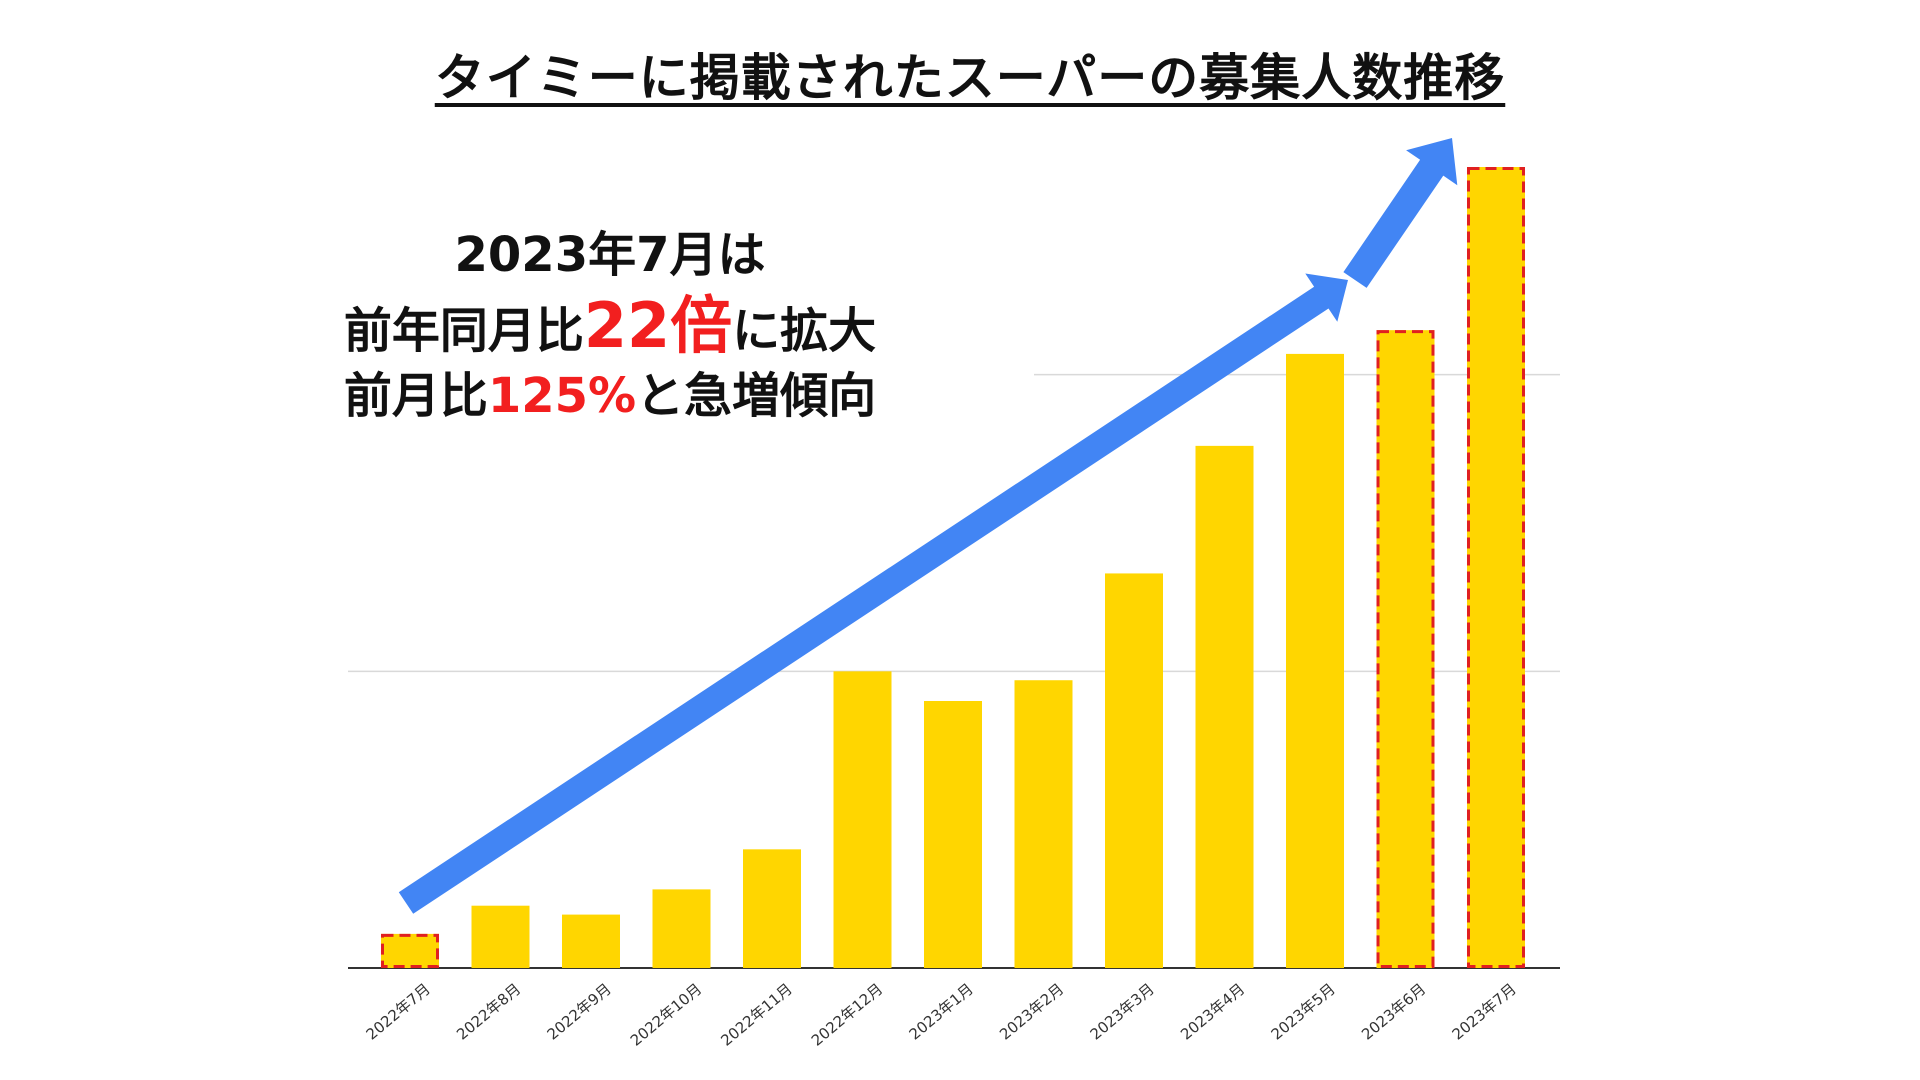 The image size is (1920, 1080). What do you see at coordinates (941, 1012) in the screenshot?
I see `x-tick-label: 2023年1月` at bounding box center [941, 1012].